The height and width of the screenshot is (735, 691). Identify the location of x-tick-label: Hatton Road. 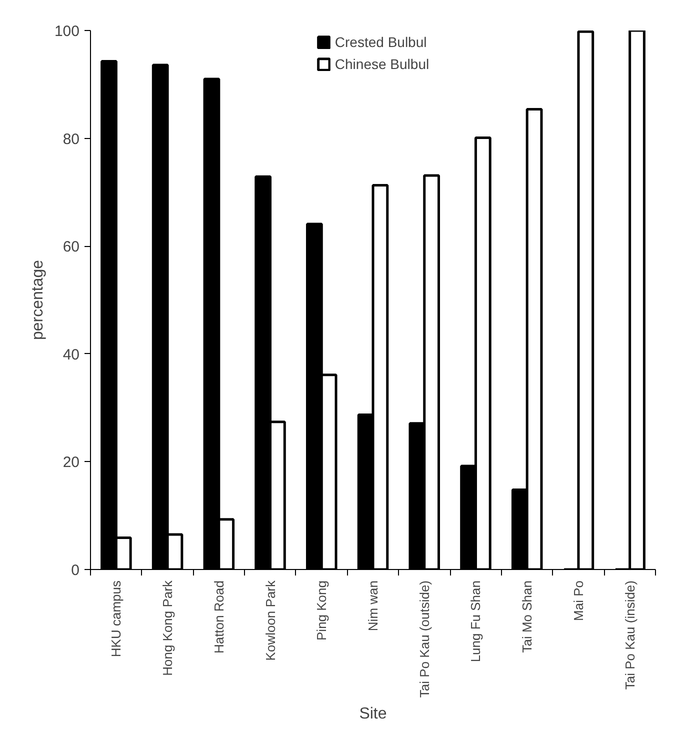
(218, 617).